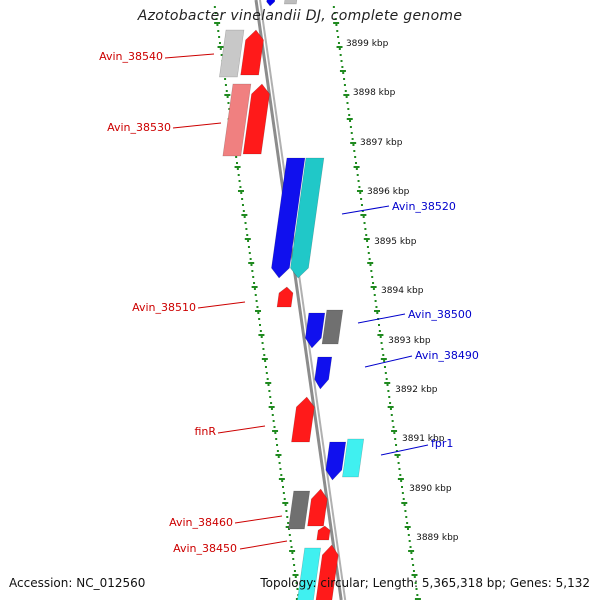  What do you see at coordinates (437, 538) in the screenshot?
I see `kbp-tick-label: 3889 kbp` at bounding box center [437, 538].